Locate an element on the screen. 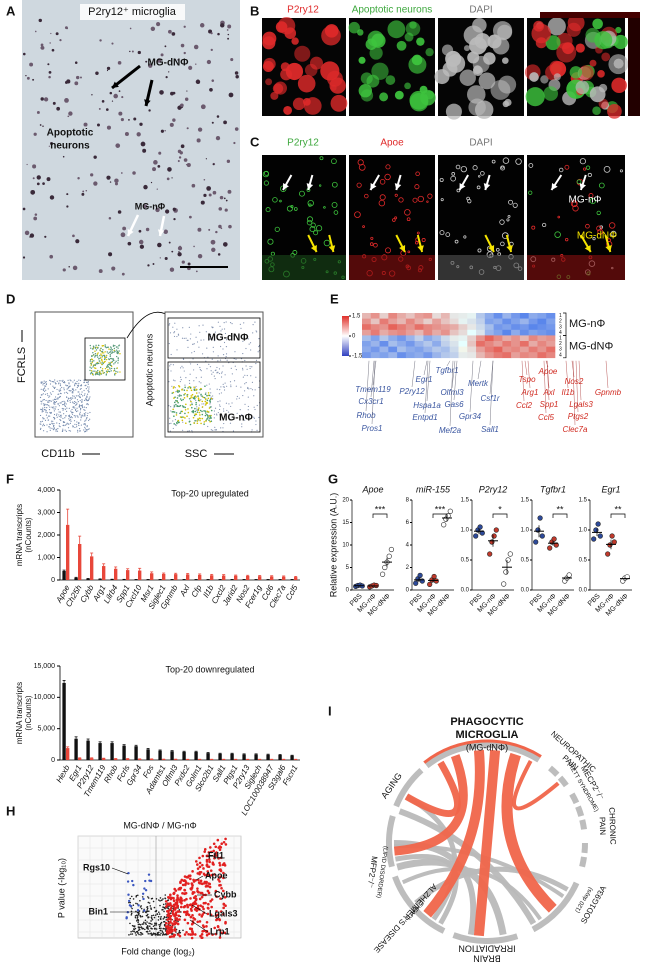 This screenshot has height=971, width=645. x-tick-label: Axl is located at coordinates (185, 590).